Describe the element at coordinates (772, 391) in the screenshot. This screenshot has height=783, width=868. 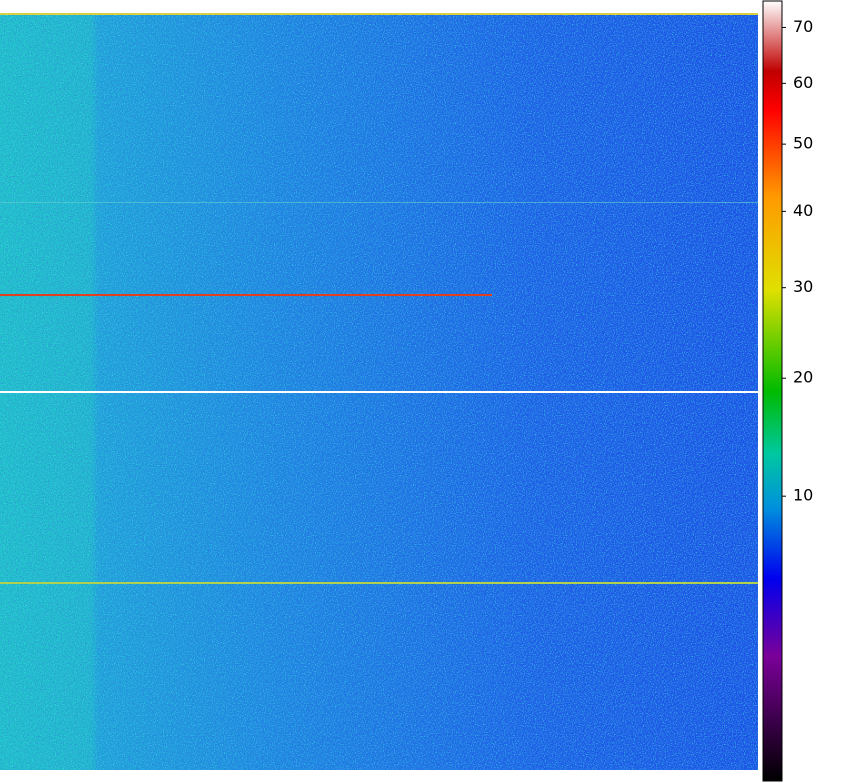
I see `colorbar-scale` at that location.